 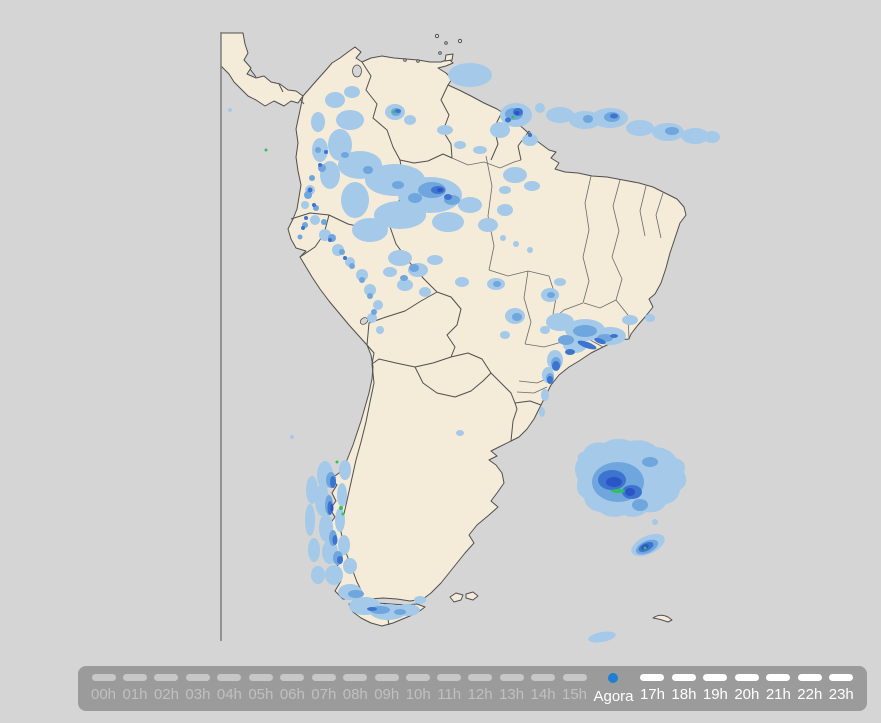 I want to click on timeline-slot-17h: 17h, so click(x=652, y=688).